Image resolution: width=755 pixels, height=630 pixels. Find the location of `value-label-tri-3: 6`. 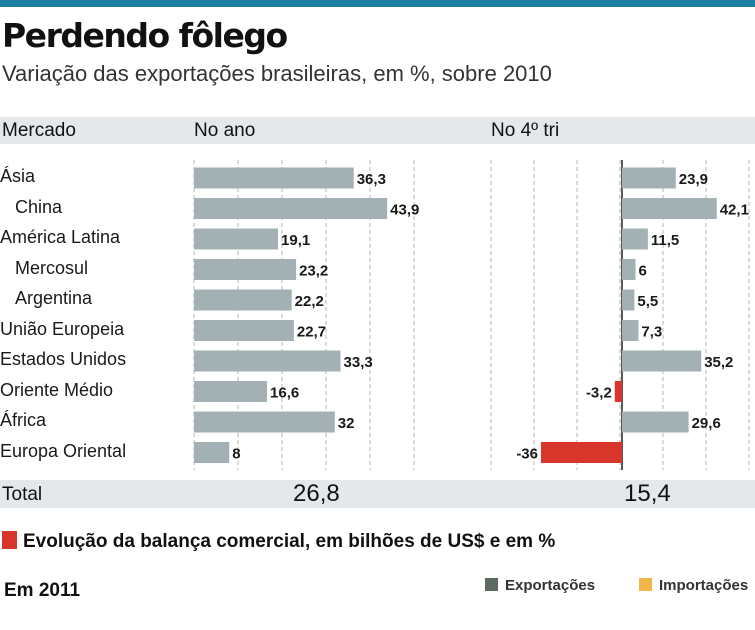

value-label-tri-3: 6 is located at coordinates (643, 271).